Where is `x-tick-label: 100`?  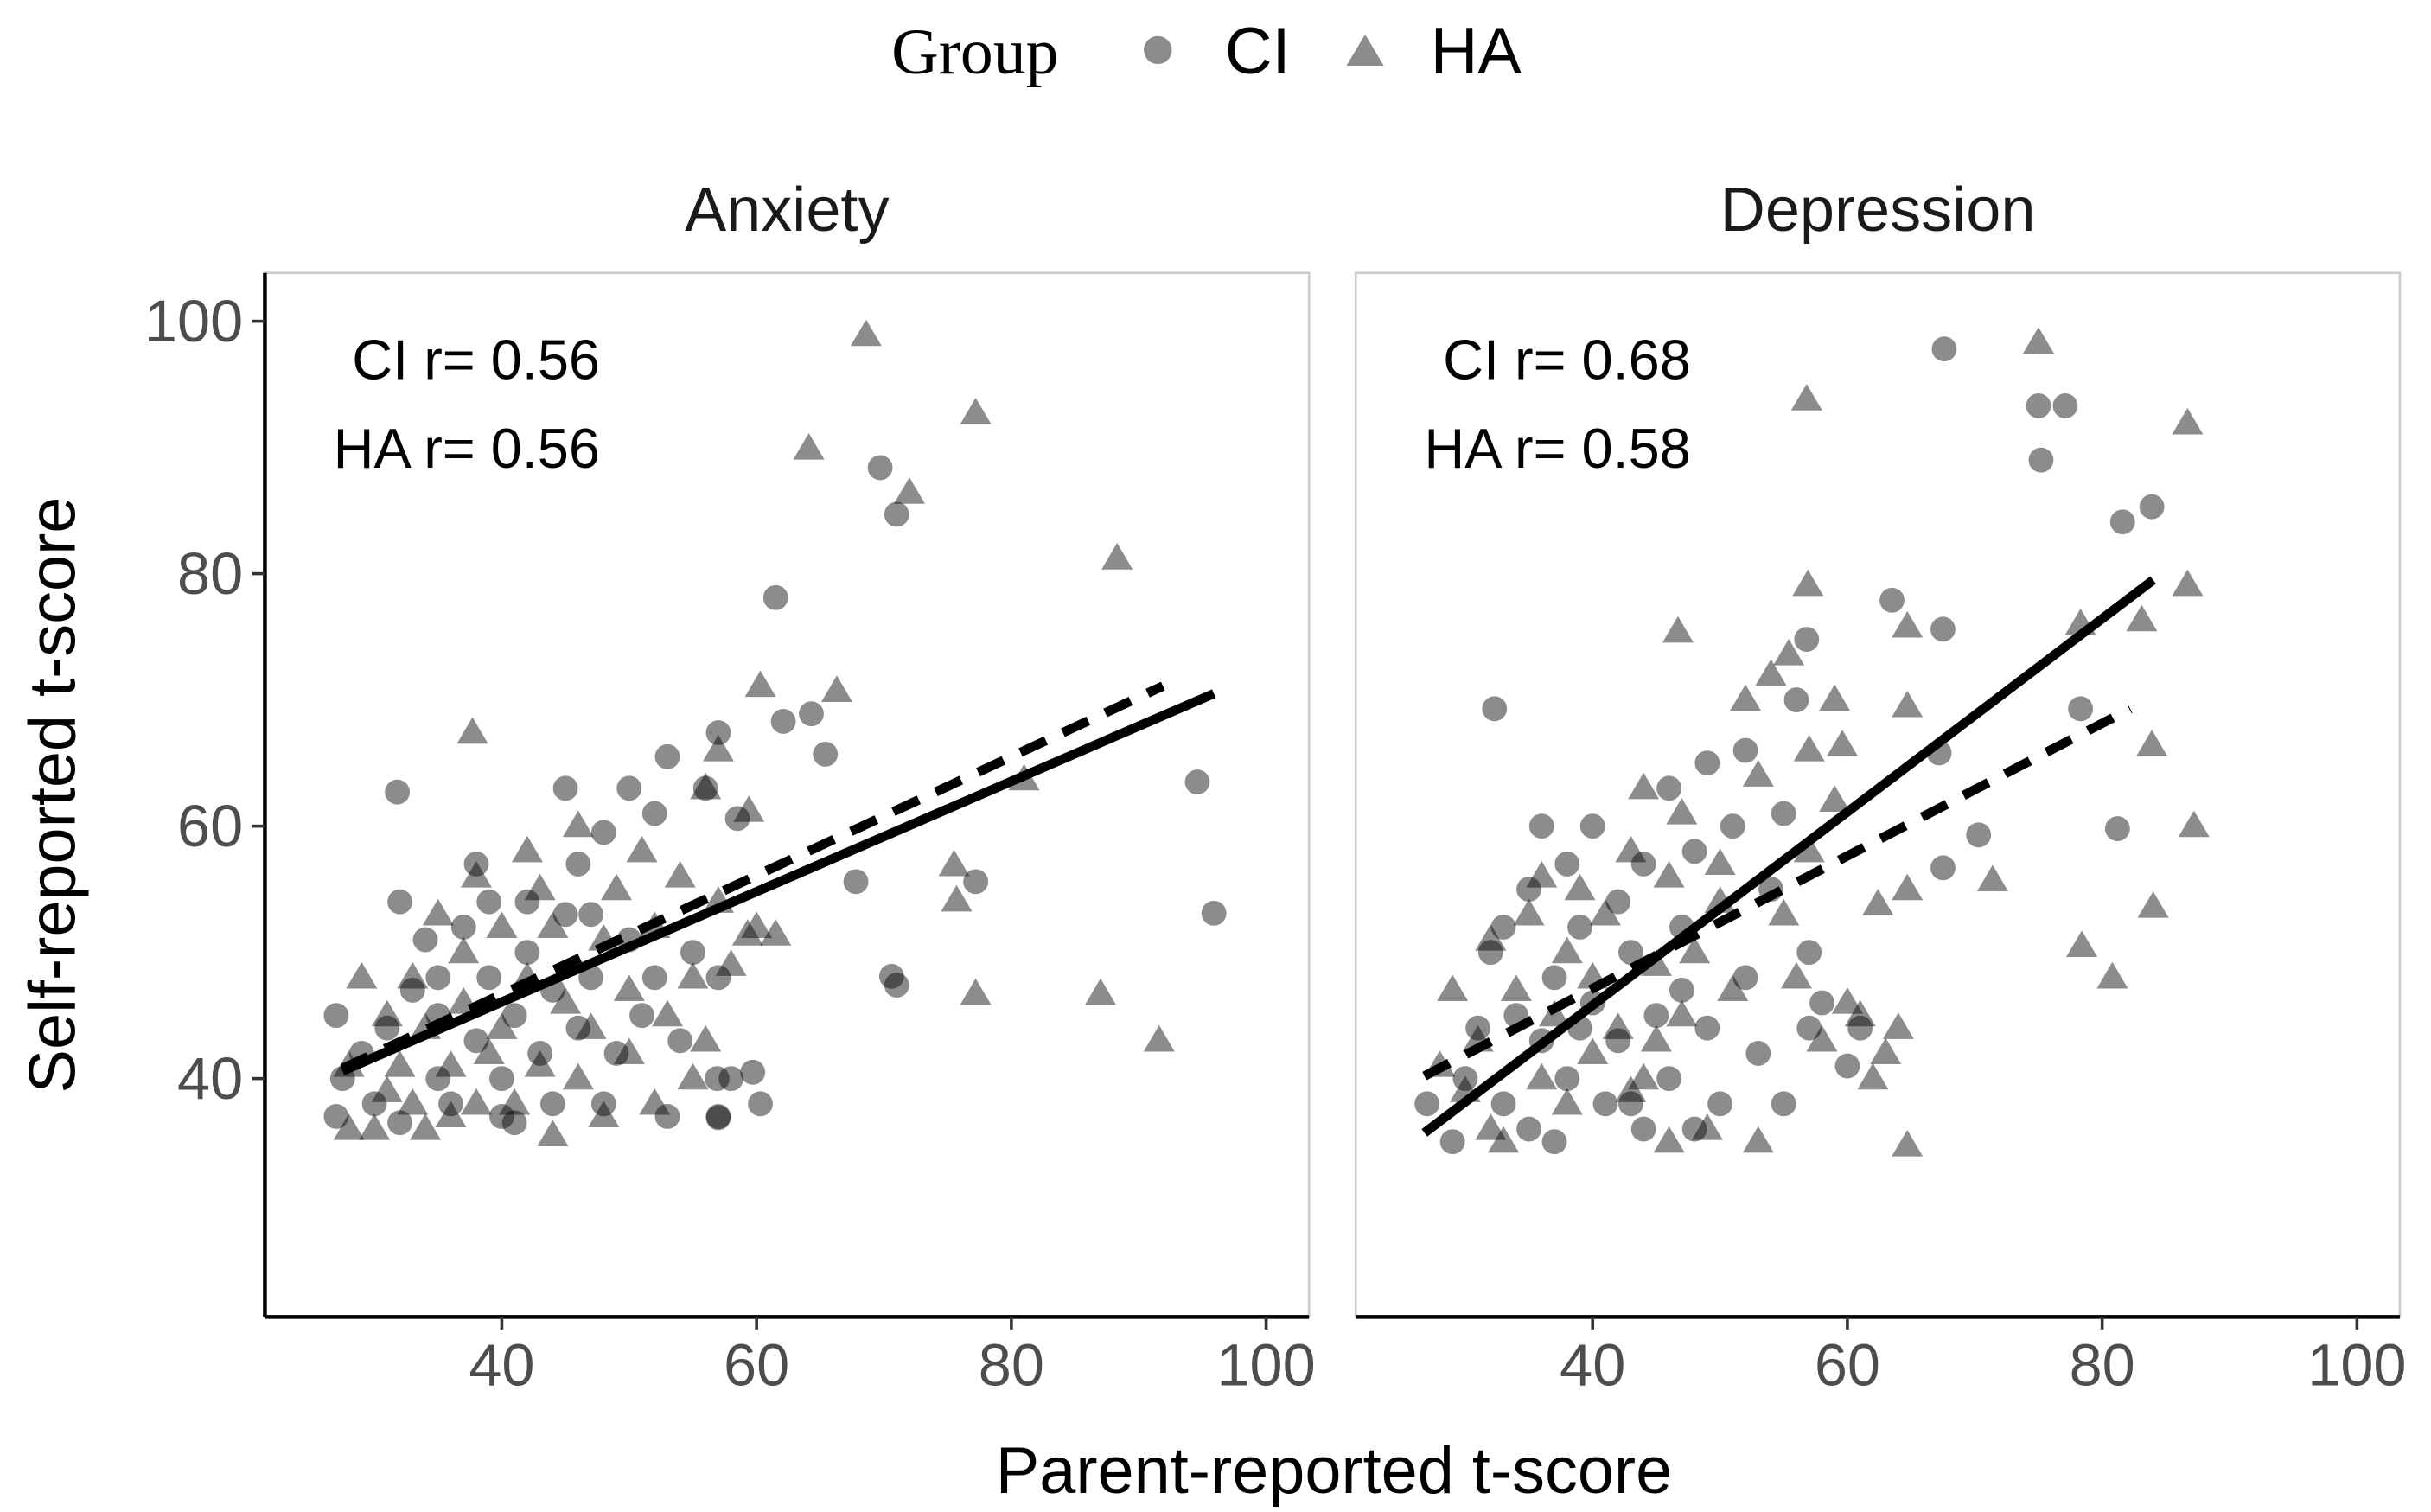 x-tick-label: 100 is located at coordinates (2356, 1365).